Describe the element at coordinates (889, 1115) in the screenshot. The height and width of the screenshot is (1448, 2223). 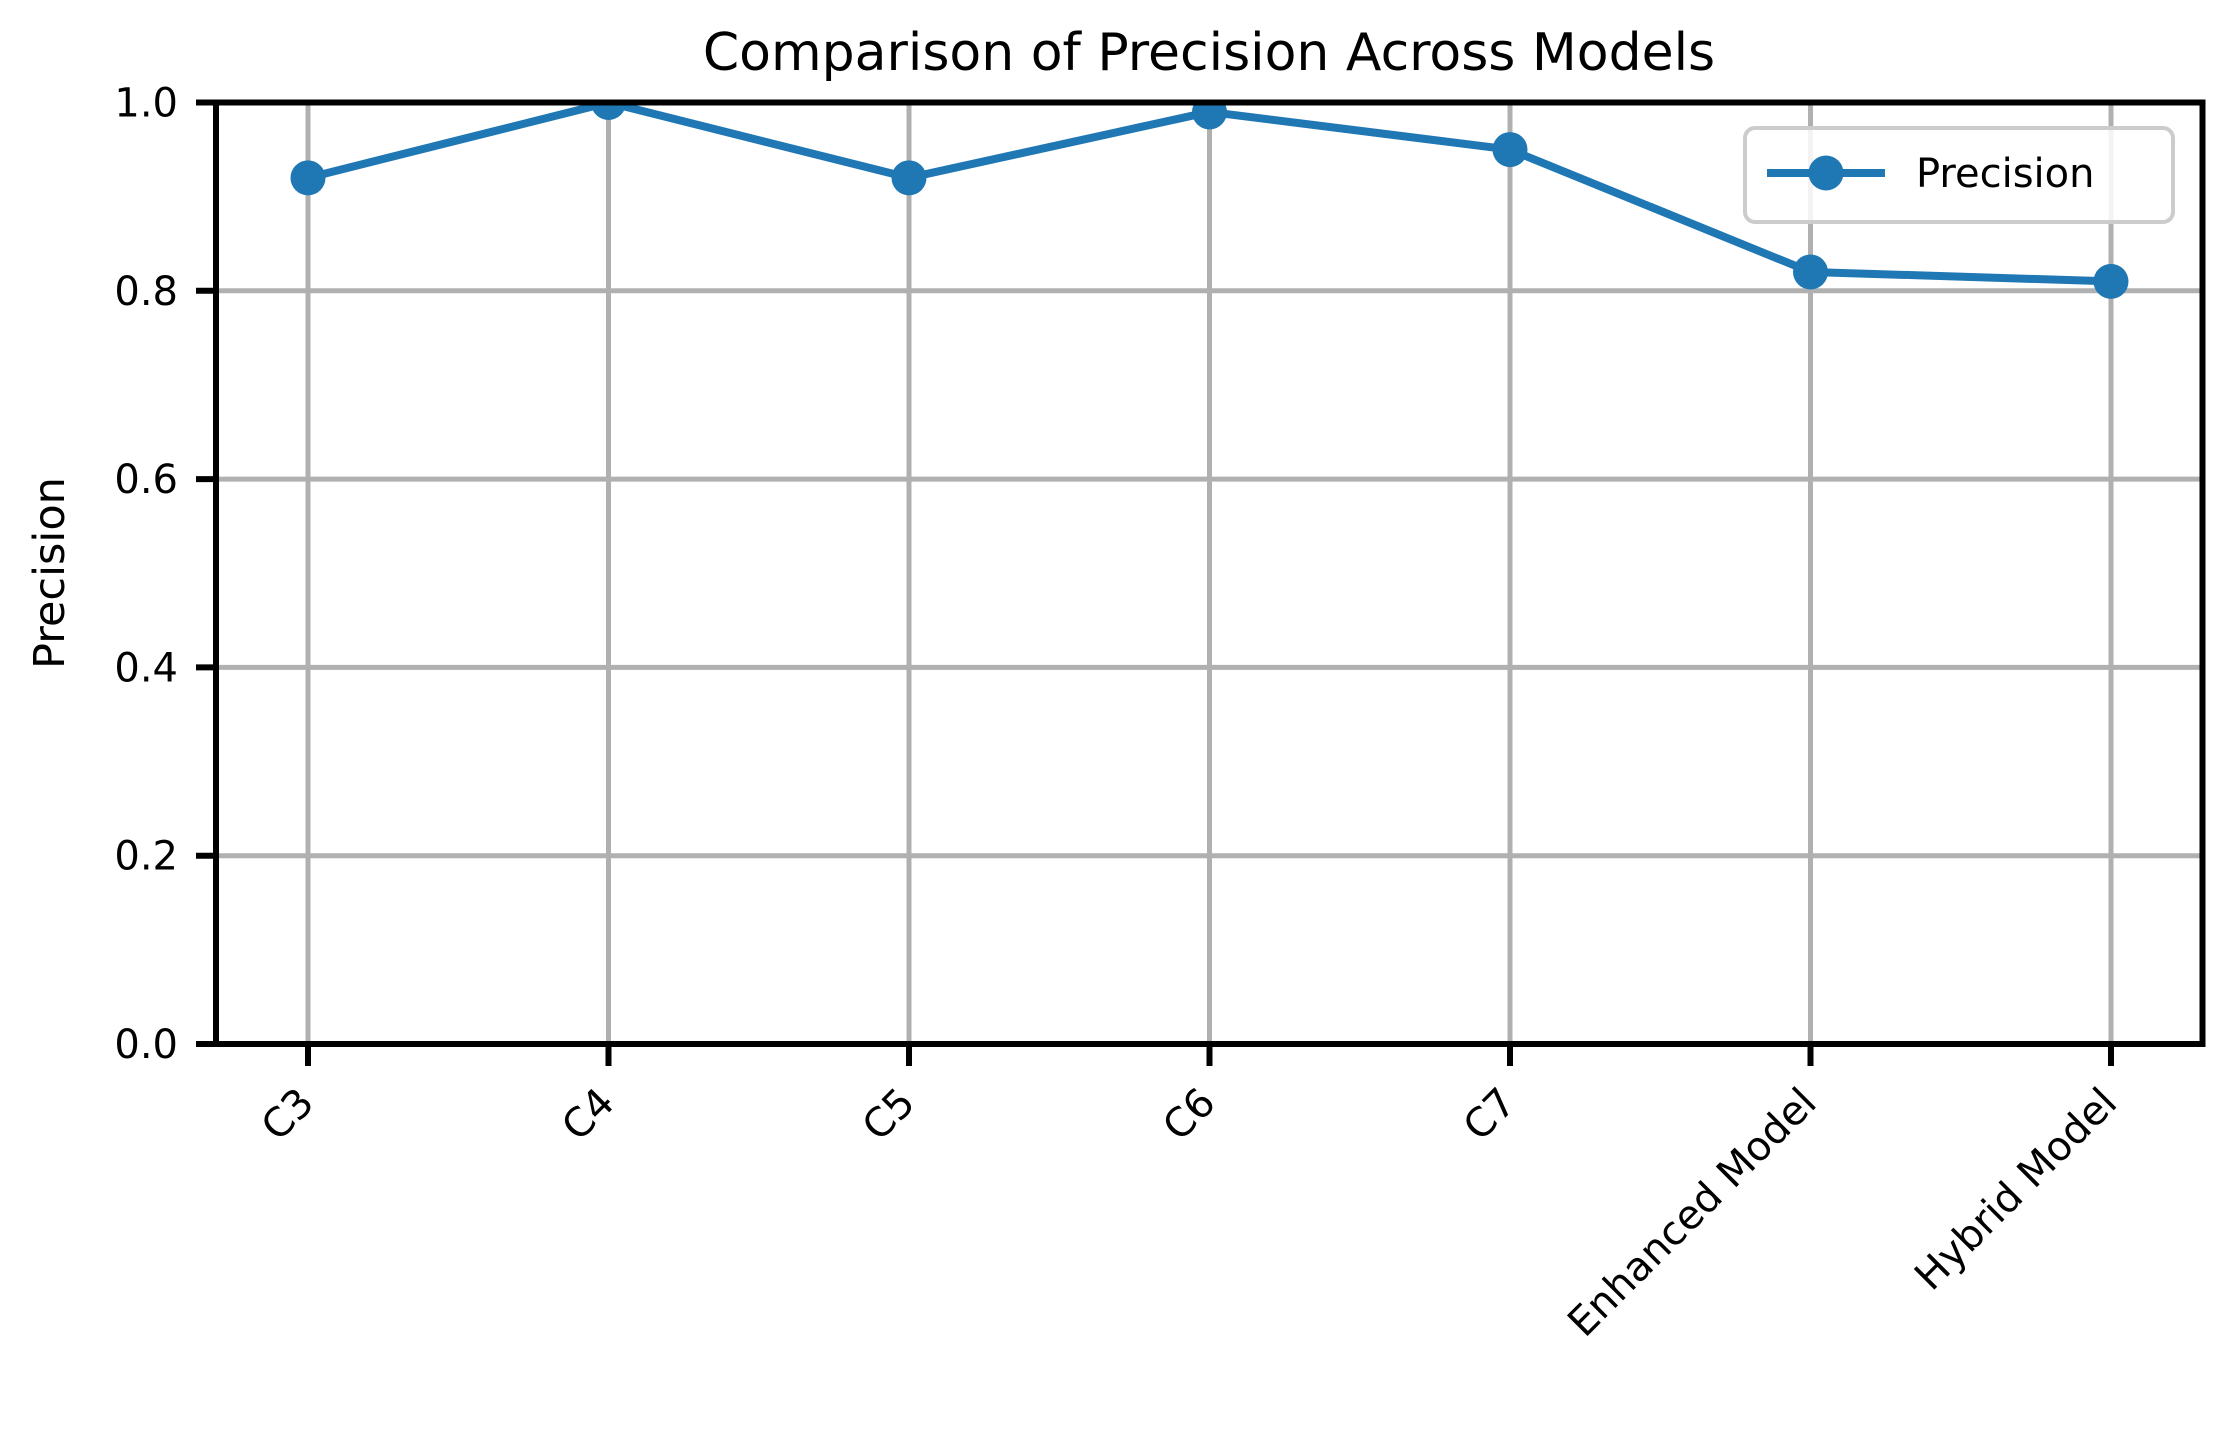
I see `x-tick-label-c5: C5` at that location.